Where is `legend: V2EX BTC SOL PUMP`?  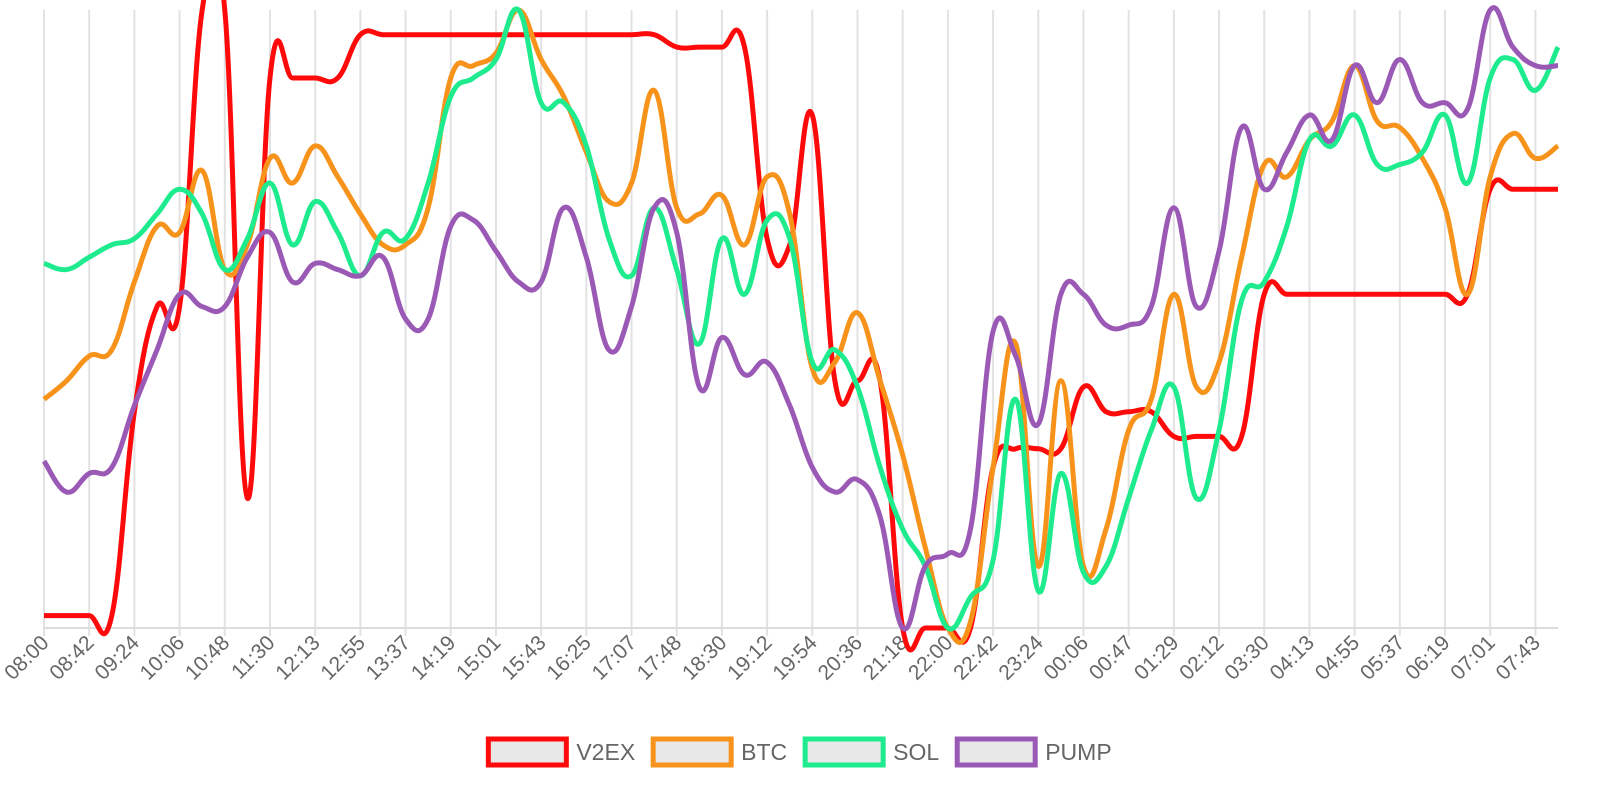 legend: V2EX BTC SOL PUMP is located at coordinates (798, 752).